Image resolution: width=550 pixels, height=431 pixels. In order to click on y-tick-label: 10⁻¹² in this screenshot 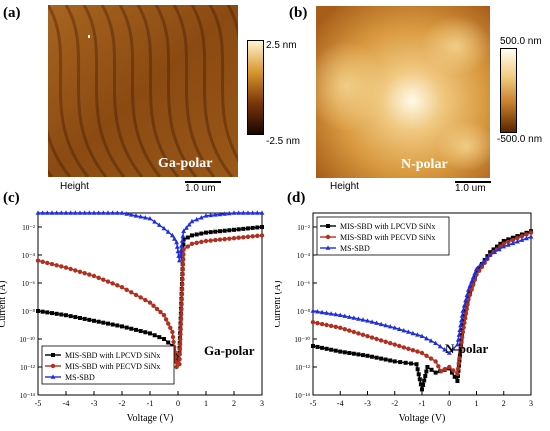, I will do `click(27, 368)`.